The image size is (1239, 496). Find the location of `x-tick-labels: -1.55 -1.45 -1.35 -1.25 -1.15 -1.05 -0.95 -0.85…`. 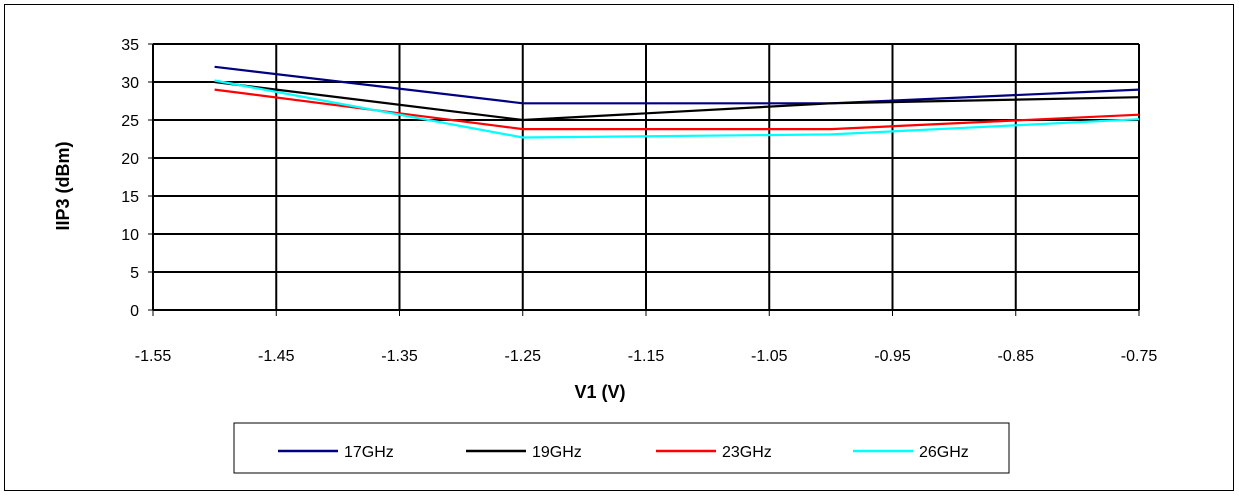

x-tick-labels: -1.55 -1.45 -1.35 -1.25 -1.15 -1.05 -0.95 -0.85… is located at coordinates (646, 356).